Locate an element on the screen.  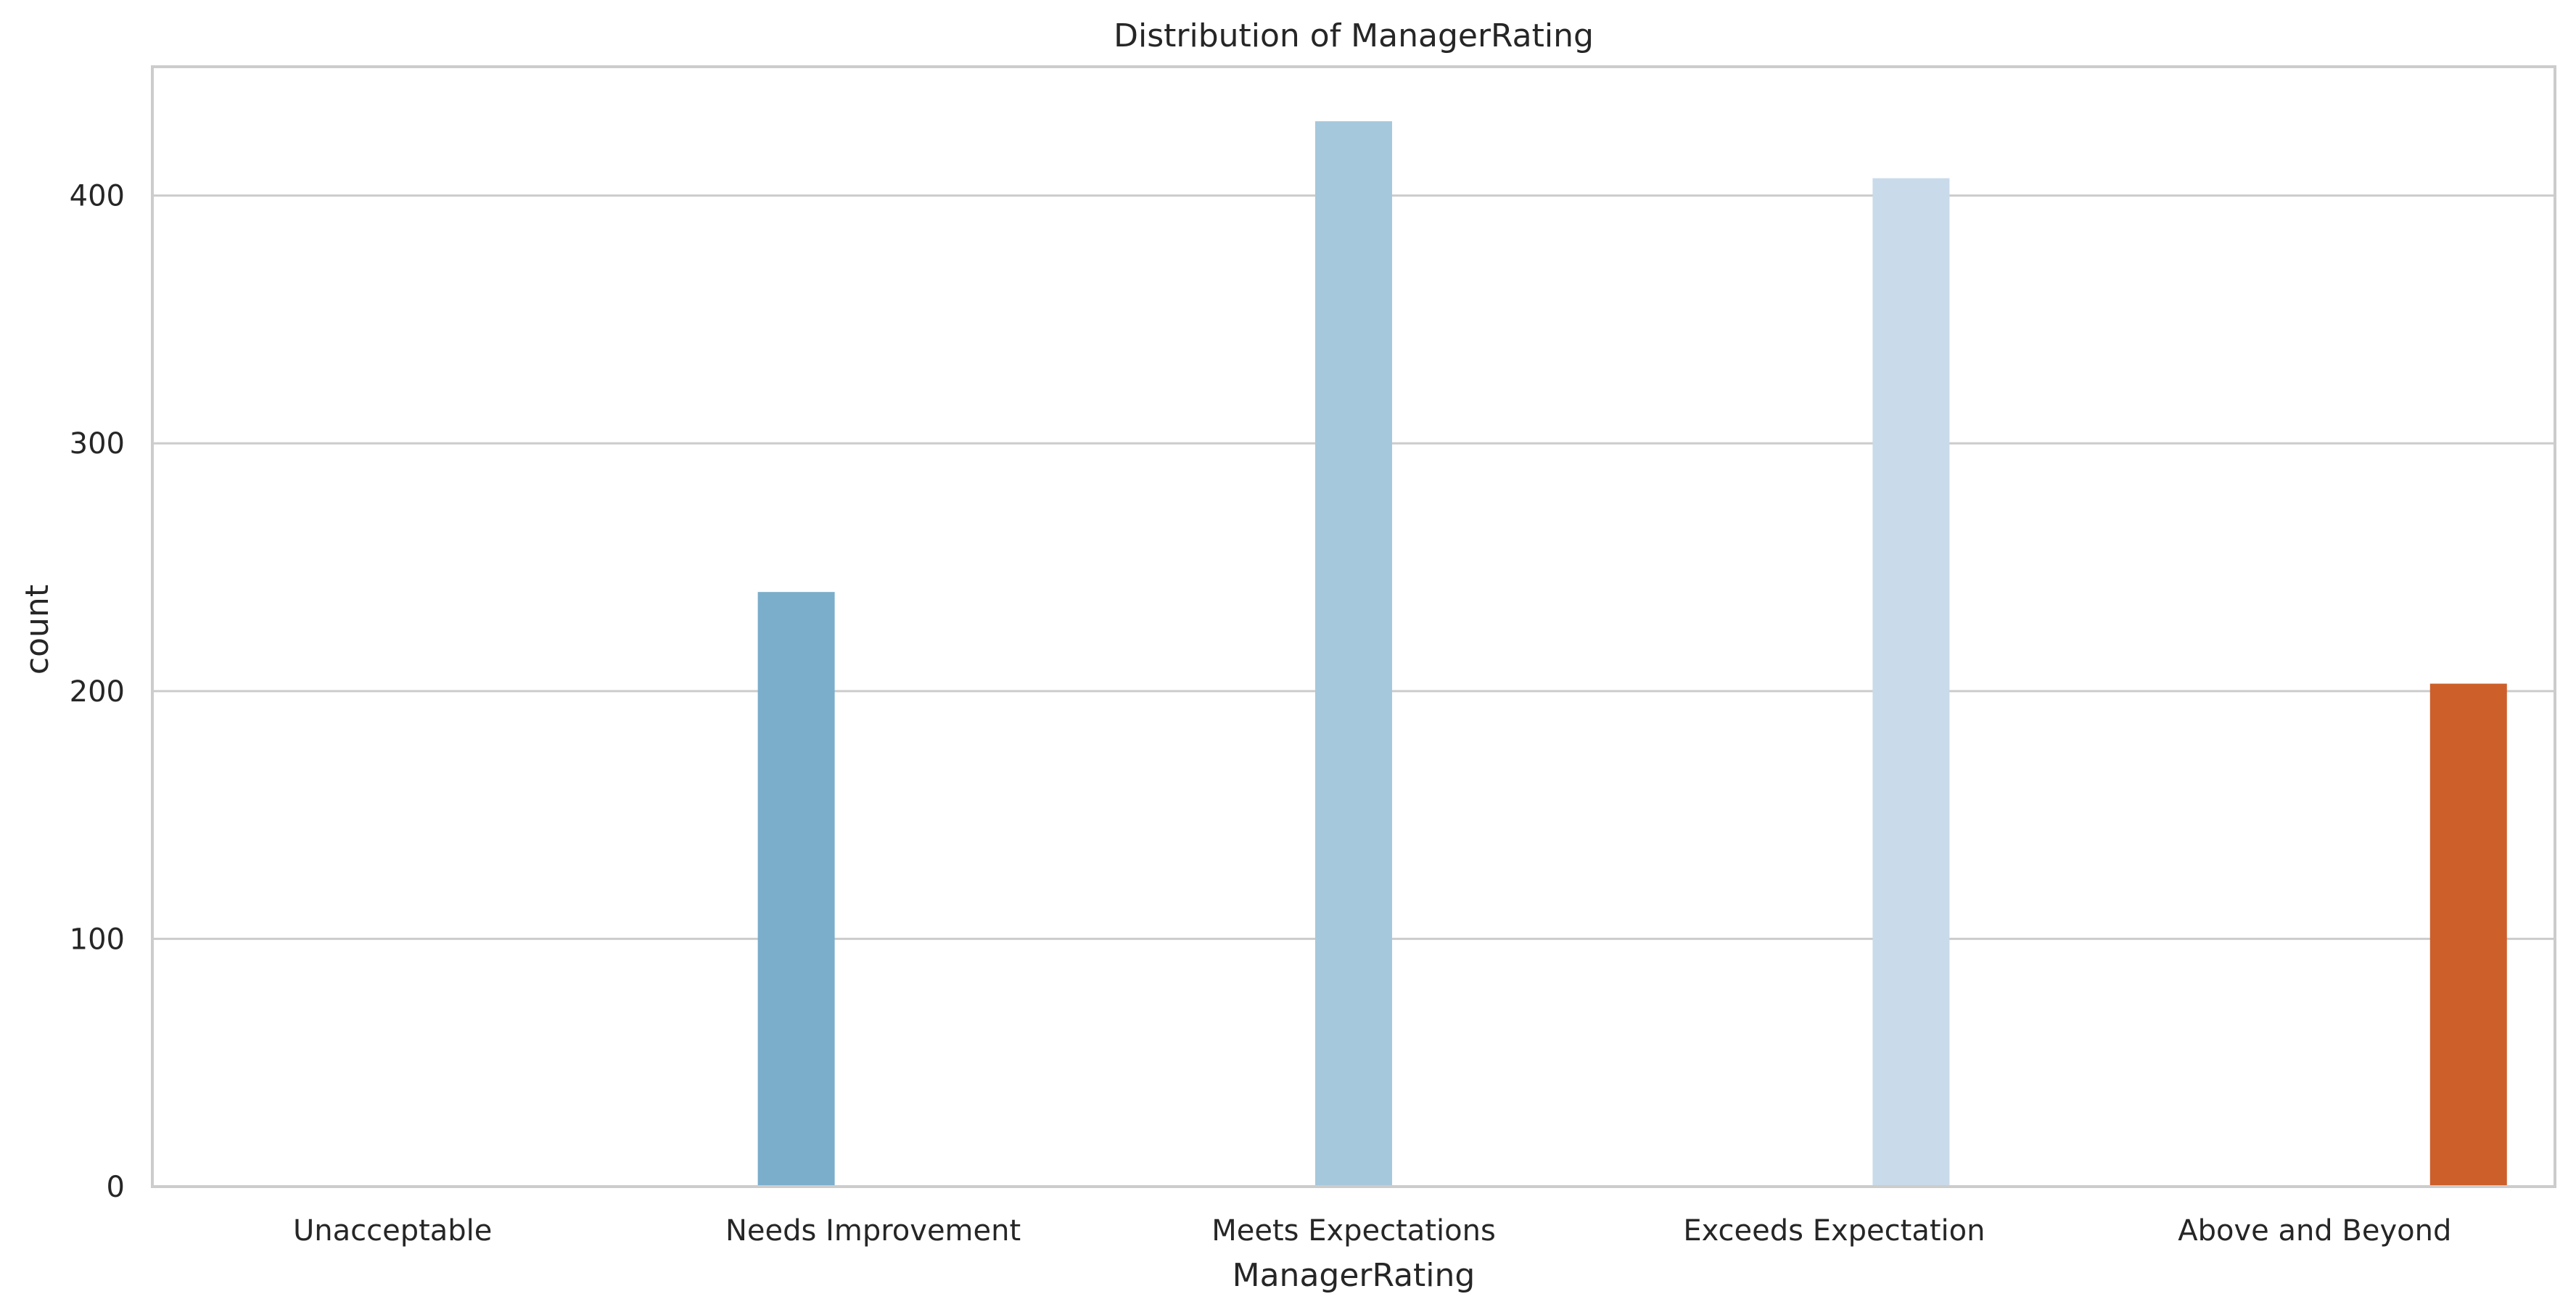
x-tick-label: Above and Beyond is located at coordinates (2314, 1231).